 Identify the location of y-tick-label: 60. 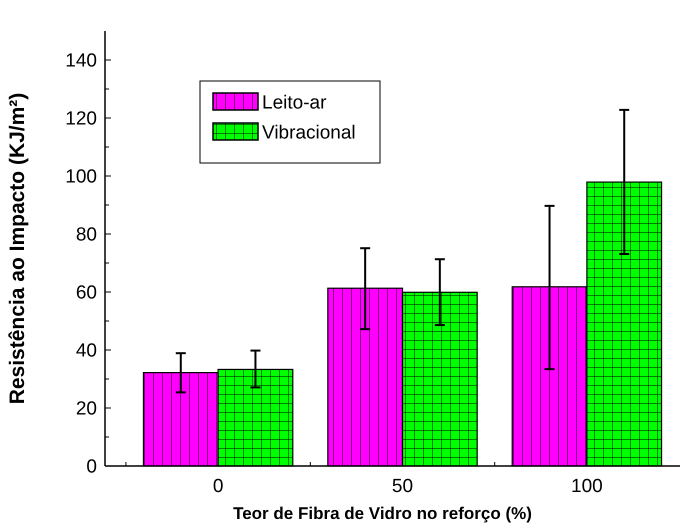
(86, 293).